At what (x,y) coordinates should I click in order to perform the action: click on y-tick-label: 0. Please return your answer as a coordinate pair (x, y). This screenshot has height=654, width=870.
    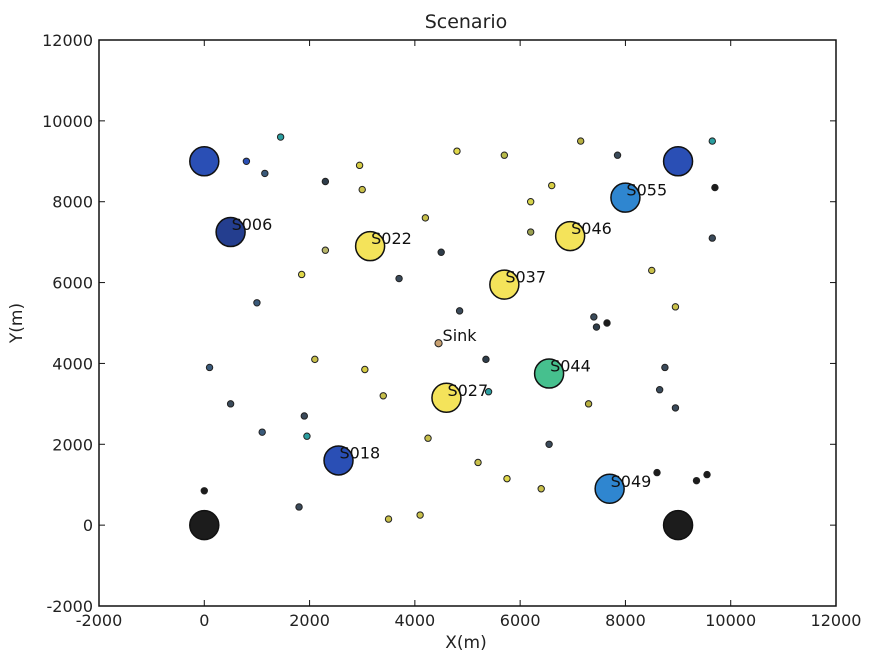
    Looking at the image, I should click on (88, 525).